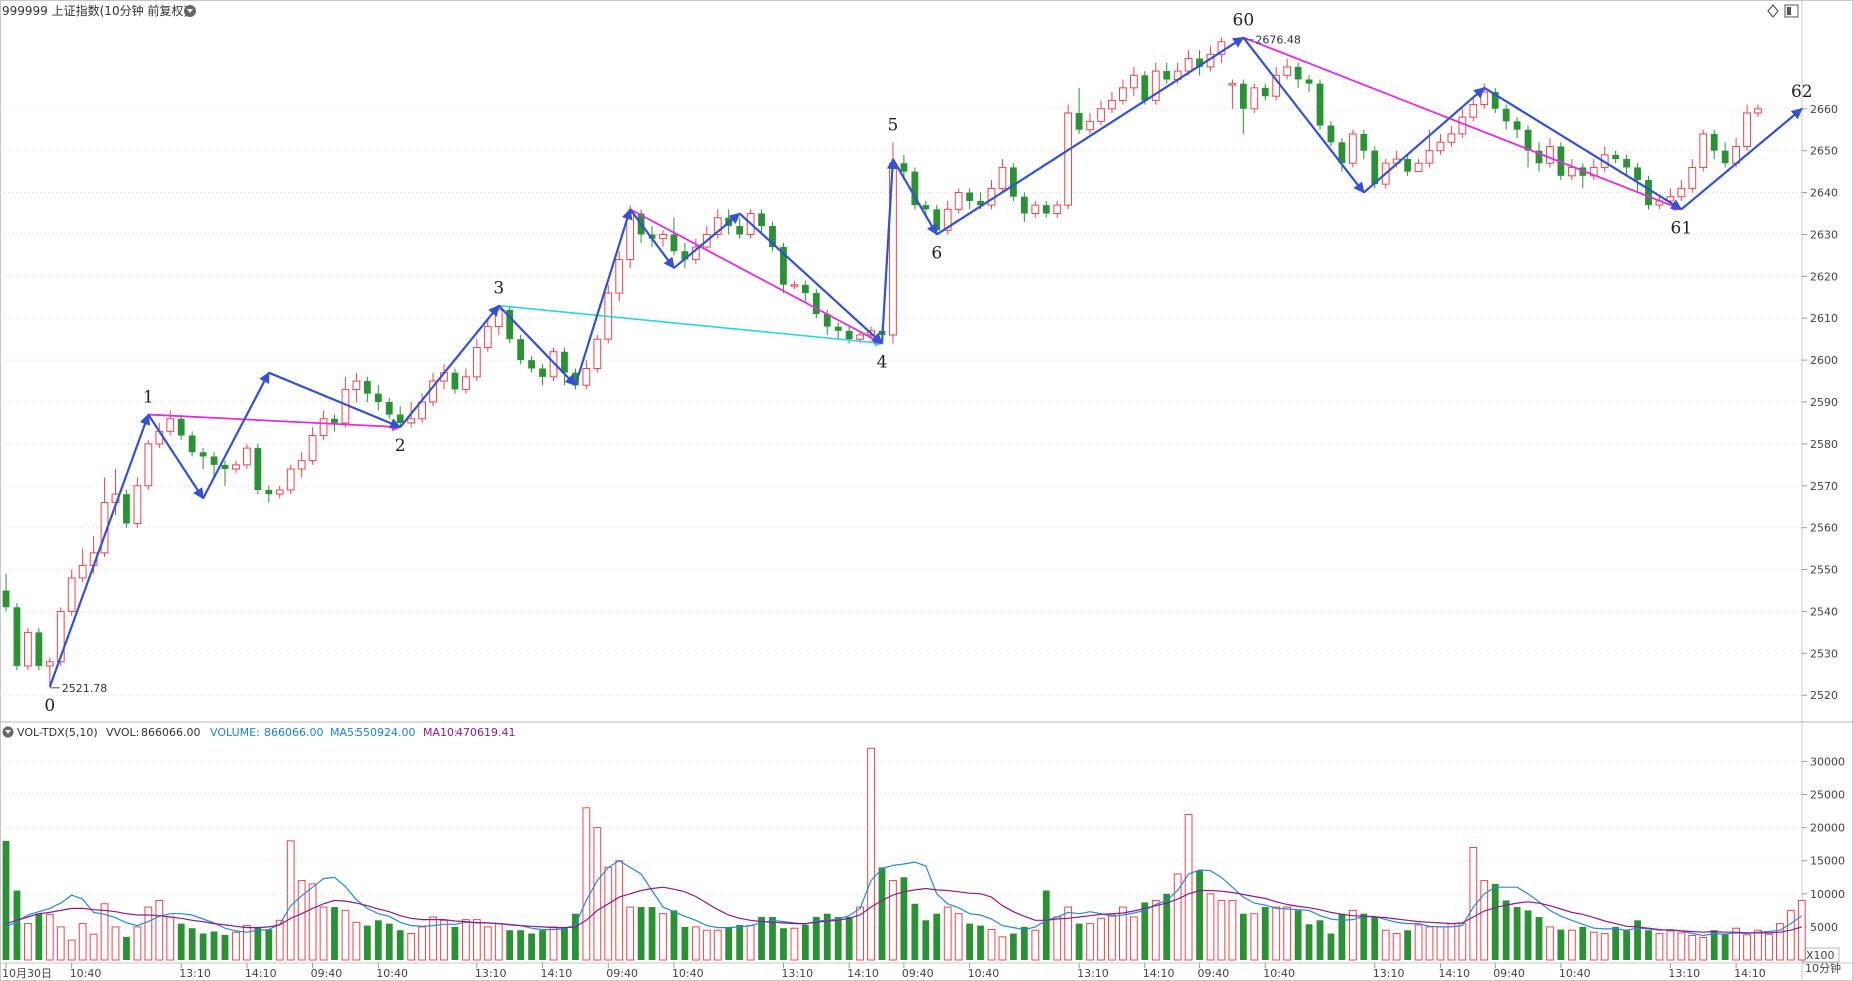 Image resolution: width=1853 pixels, height=981 pixels. Describe the element at coordinates (1824, 193) in the screenshot. I see `price-tick-label: 2640` at that location.